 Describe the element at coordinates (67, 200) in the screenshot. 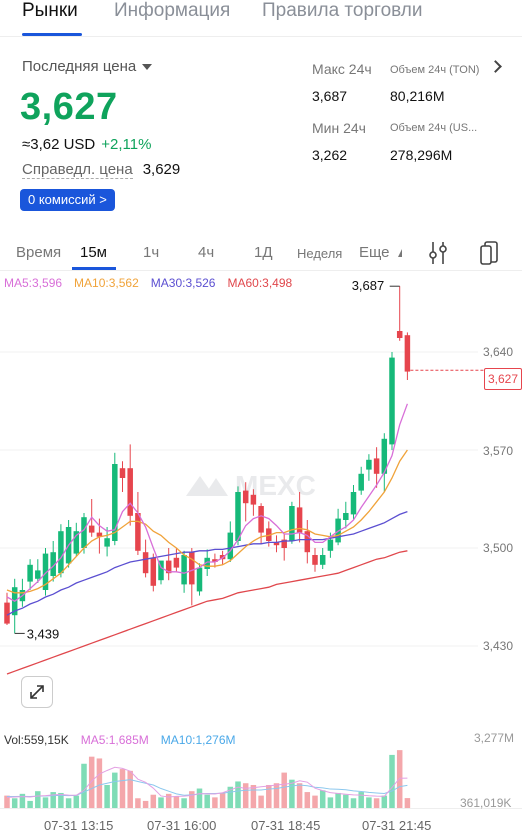

I see `zero-commission-button: 0 комиссий >` at that location.